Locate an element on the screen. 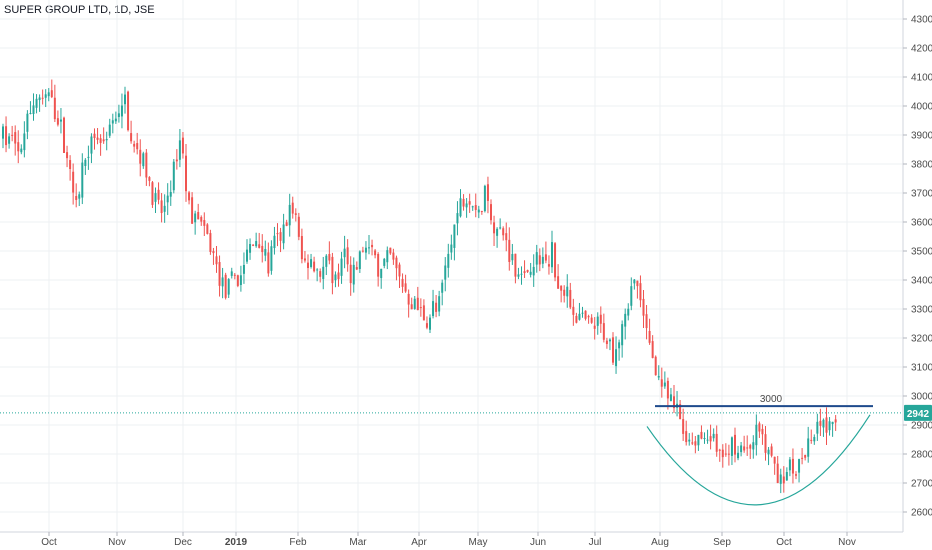 The image size is (932, 550). y-tick-label: 2800 is located at coordinates (921, 455).